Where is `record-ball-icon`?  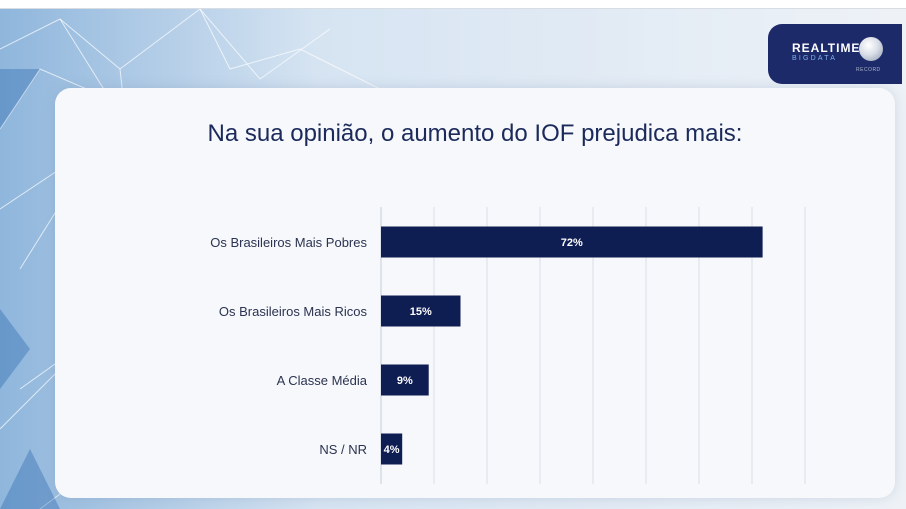
record-ball-icon is located at coordinates (871, 49).